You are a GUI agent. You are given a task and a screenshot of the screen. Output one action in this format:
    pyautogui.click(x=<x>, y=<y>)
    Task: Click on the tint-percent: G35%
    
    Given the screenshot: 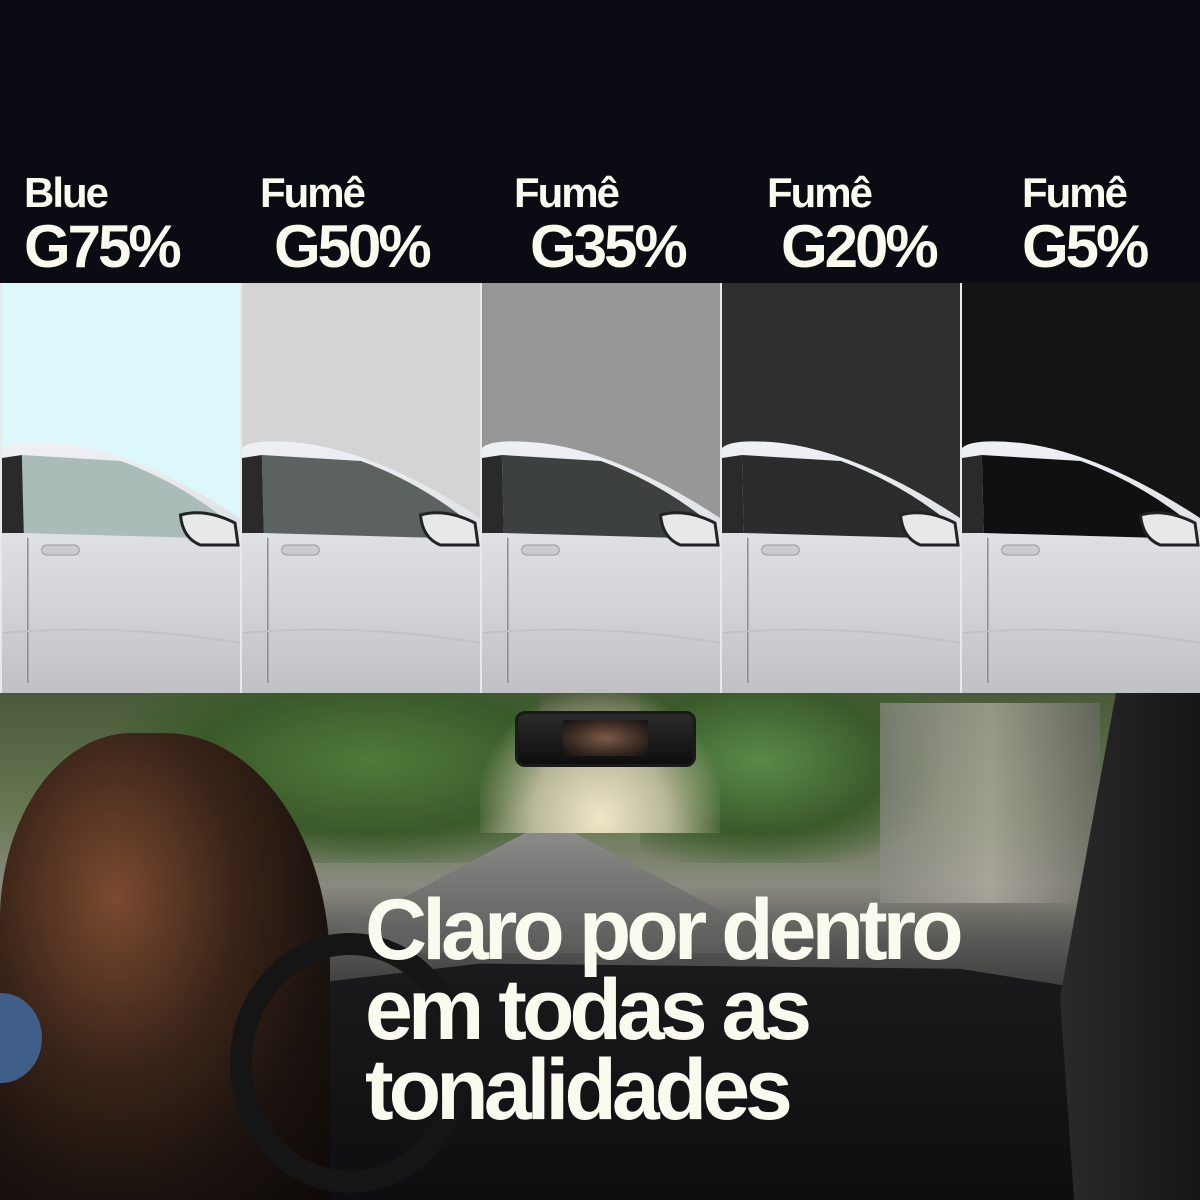 What is the action you would take?
    pyautogui.click(x=609, y=246)
    